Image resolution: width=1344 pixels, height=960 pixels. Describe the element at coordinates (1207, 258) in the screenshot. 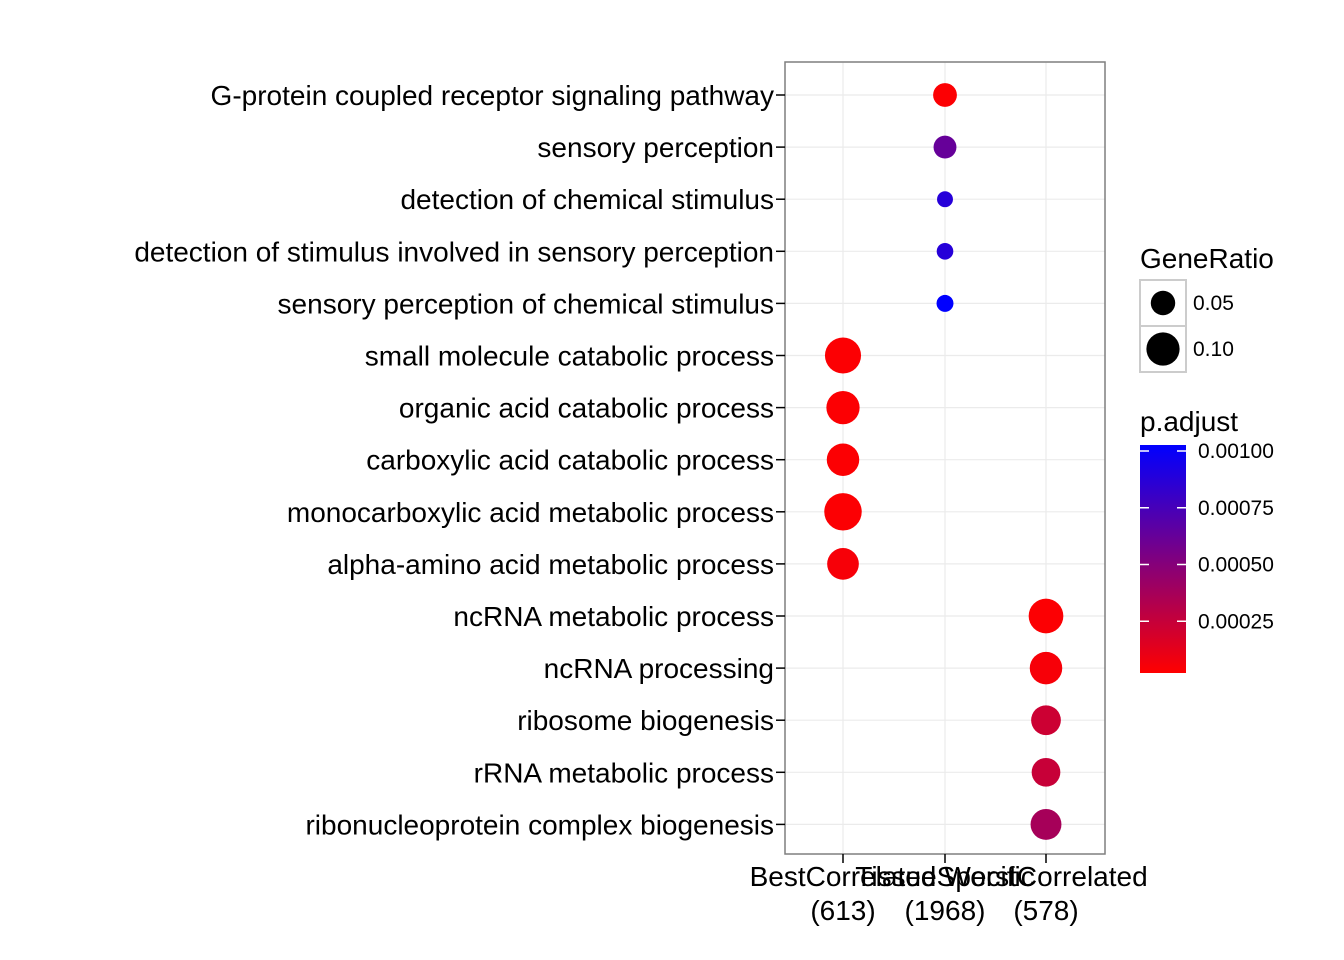

I see `generatio-legend-title: GeneRatio` at that location.